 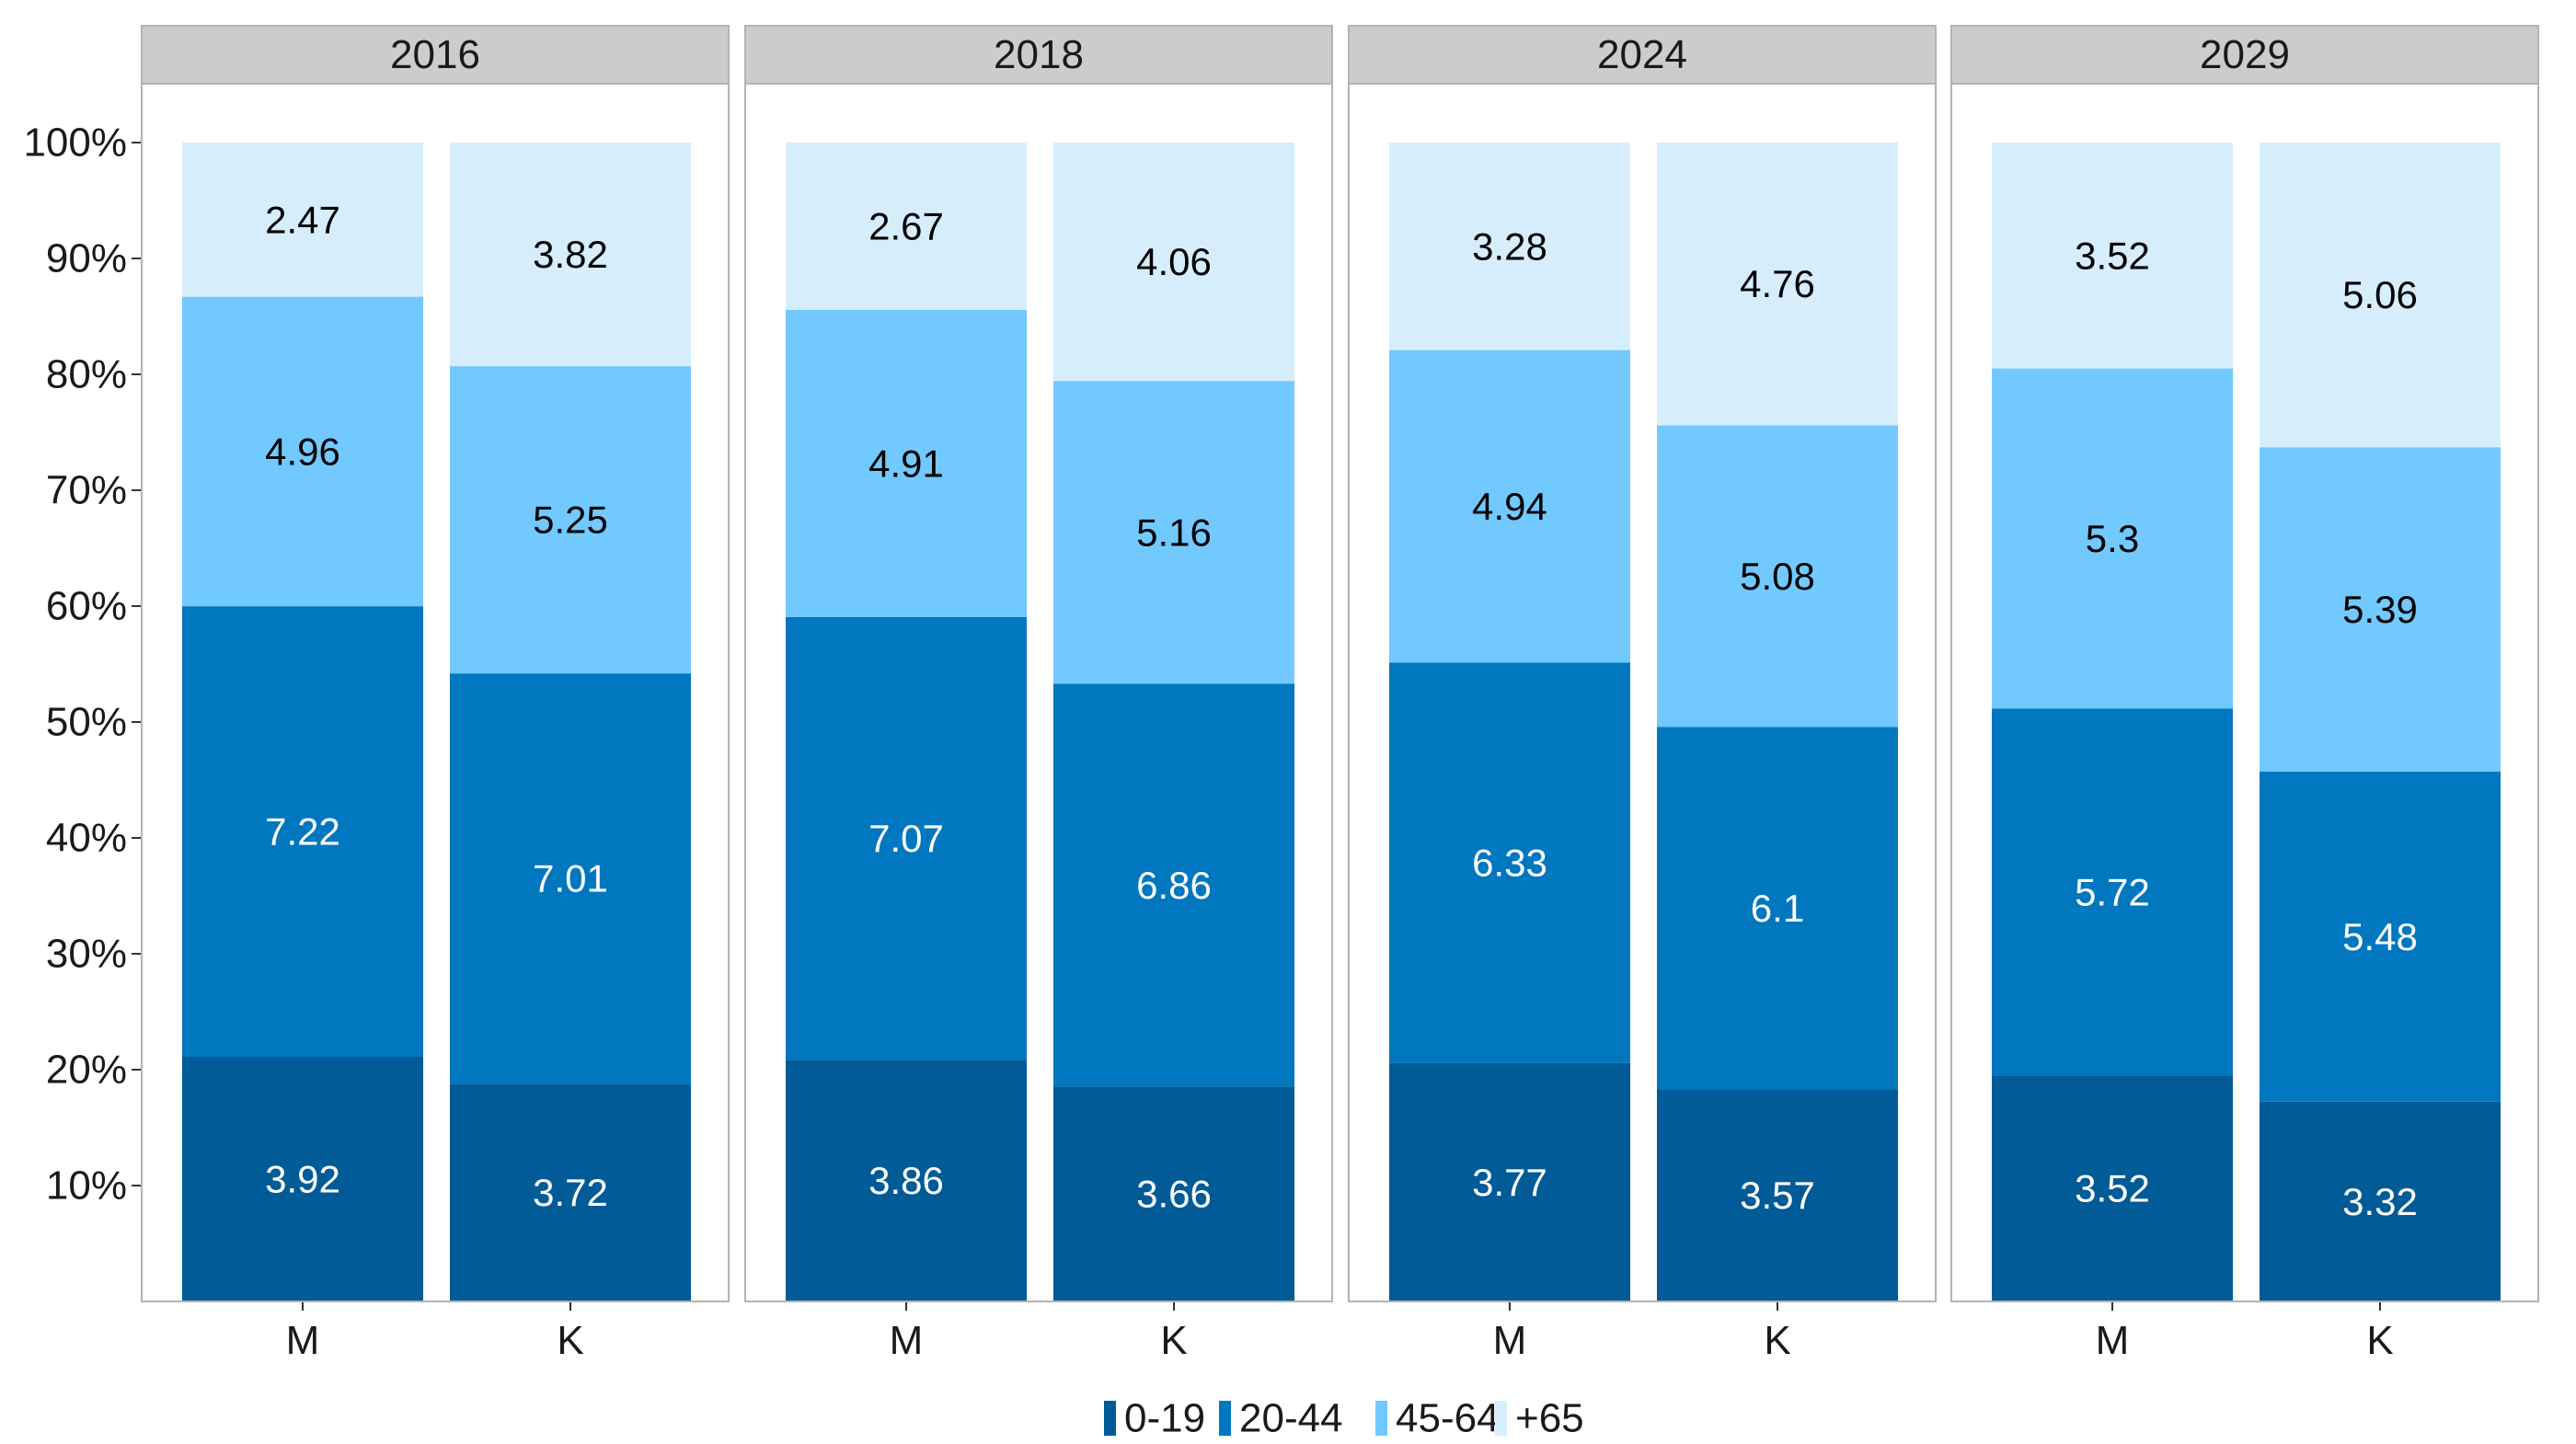 I want to click on data-label: 2.47, so click(x=302, y=219).